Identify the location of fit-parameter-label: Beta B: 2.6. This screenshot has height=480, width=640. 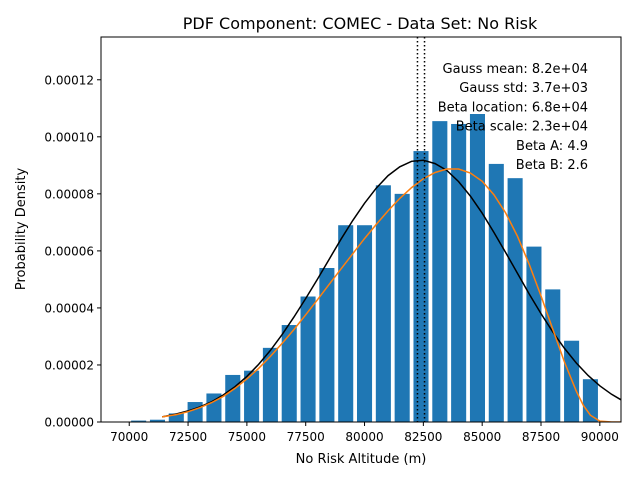
(552, 165).